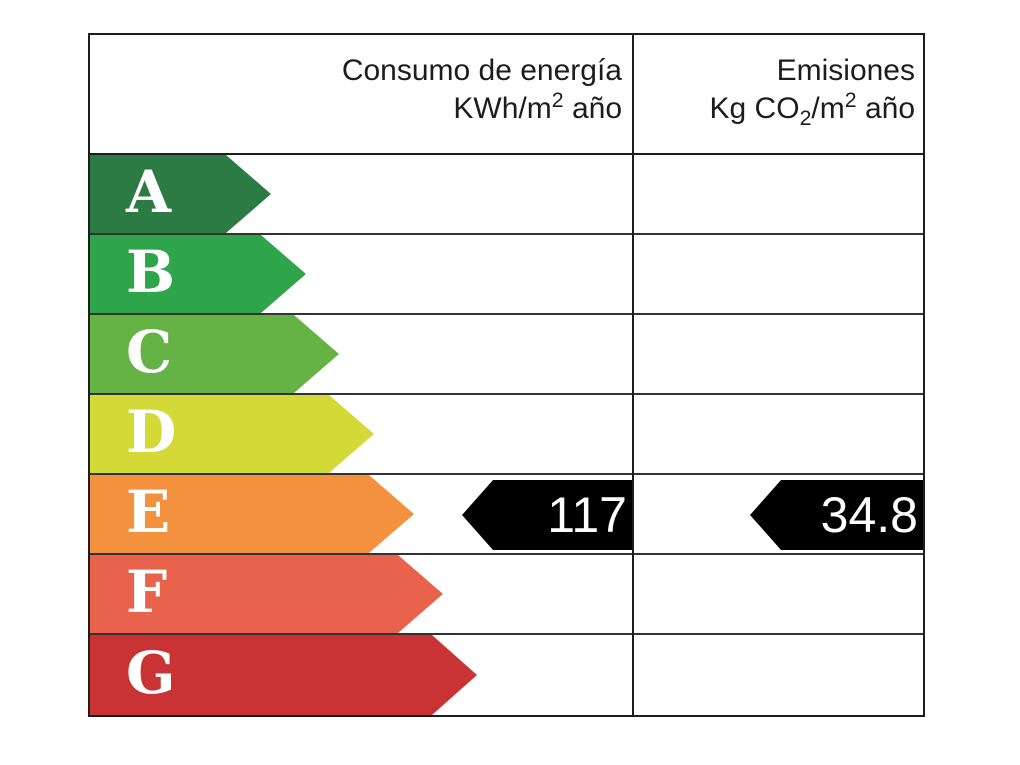  I want to click on emisiones-value-marker: 34.8, so click(836, 515).